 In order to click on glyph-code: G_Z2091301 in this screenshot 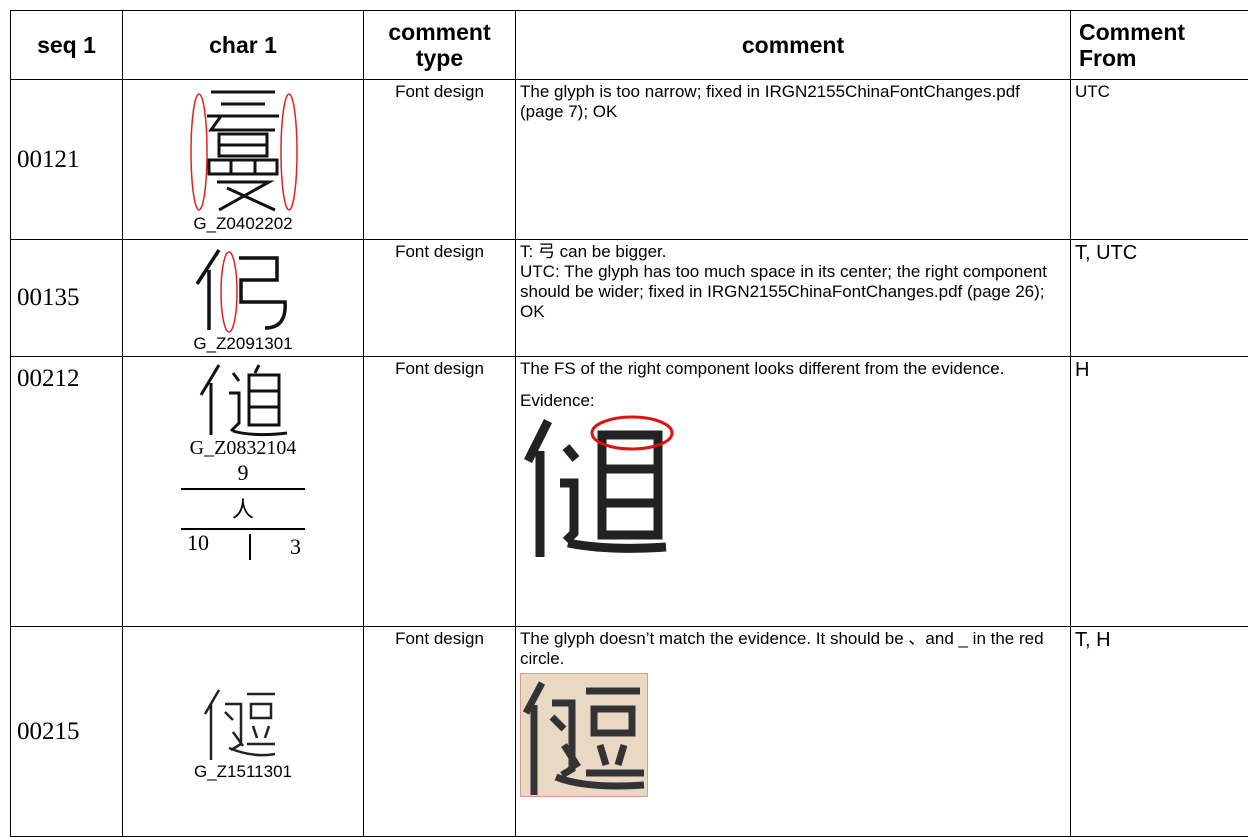, I will do `click(243, 343)`.